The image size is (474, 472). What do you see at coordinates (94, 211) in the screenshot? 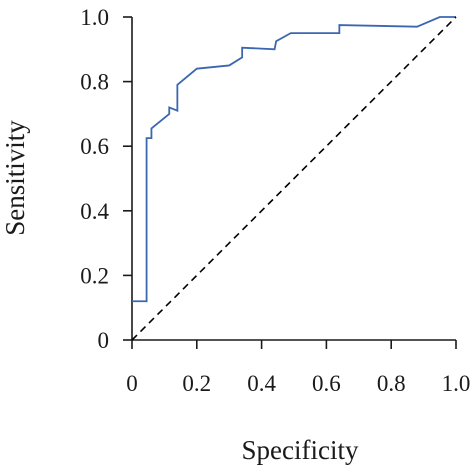
I see `y-tick-label: 0.4` at bounding box center [94, 211].